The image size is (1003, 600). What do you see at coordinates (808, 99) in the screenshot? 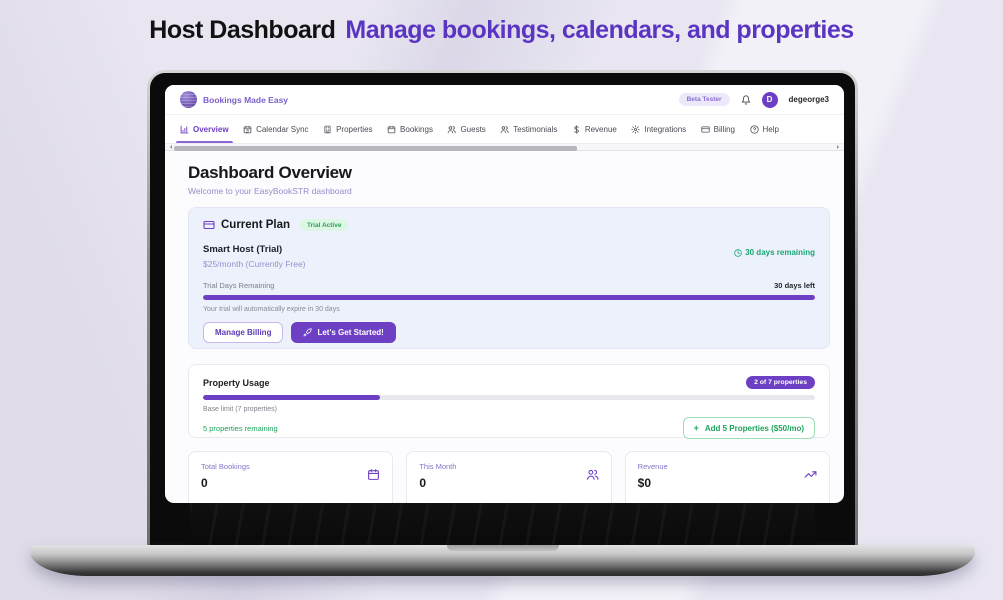
I see `username: degeorge3` at bounding box center [808, 99].